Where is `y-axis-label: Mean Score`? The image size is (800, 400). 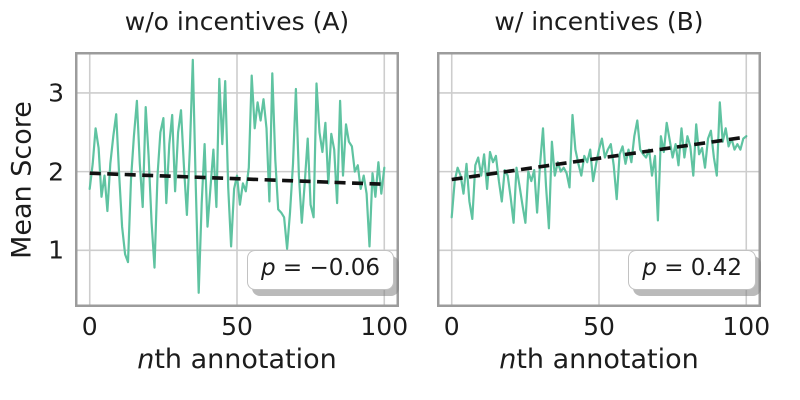 y-axis-label: Mean Score is located at coordinates (22, 180).